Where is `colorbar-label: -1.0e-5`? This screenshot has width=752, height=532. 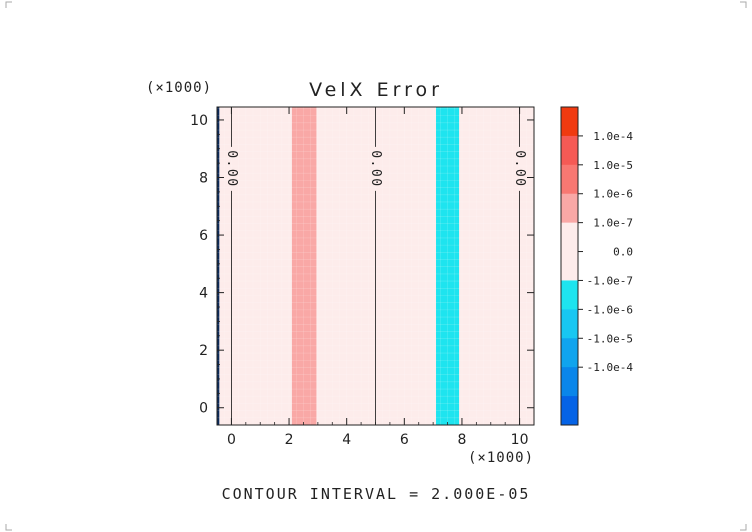
colorbar-label: -1.0e-5 is located at coordinates (610, 338).